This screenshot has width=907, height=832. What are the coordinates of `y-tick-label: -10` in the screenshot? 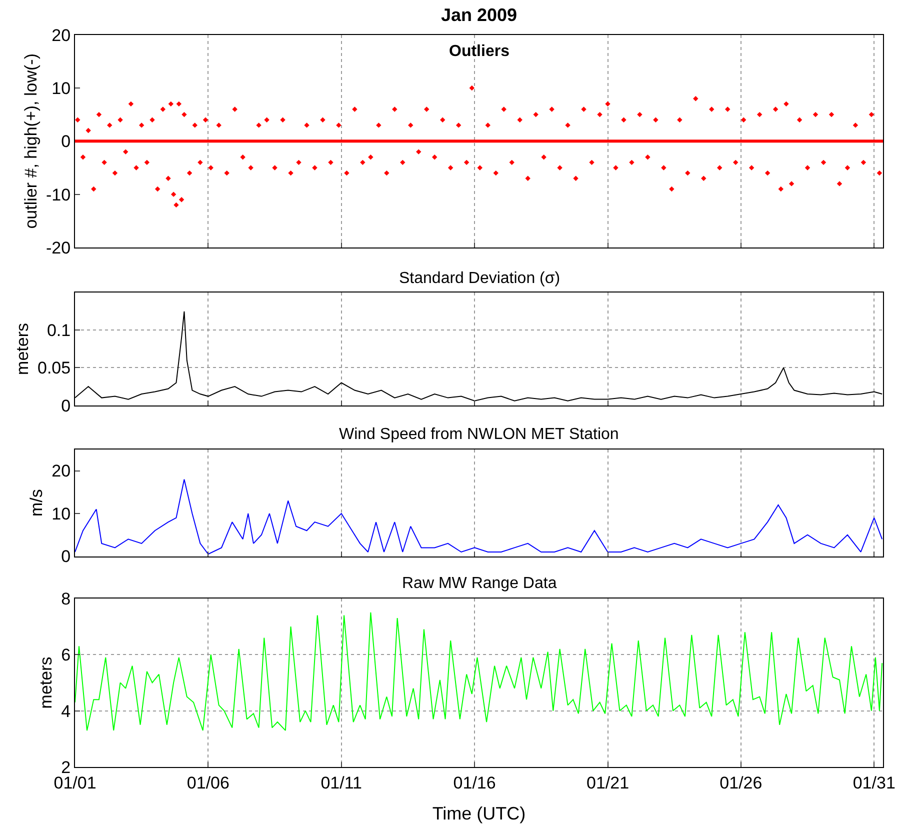 It's located at (58, 194).